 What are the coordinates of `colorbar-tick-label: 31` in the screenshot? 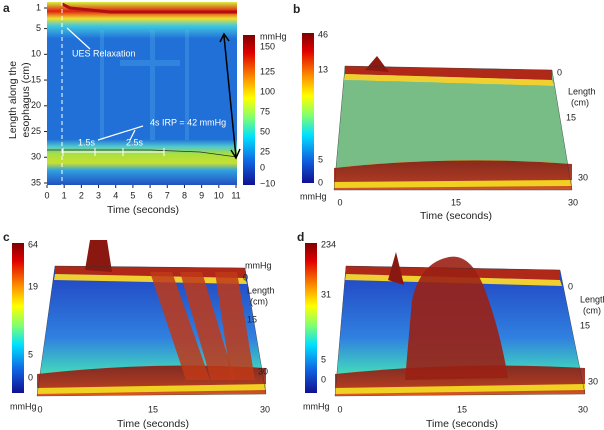 It's located at (326, 294).